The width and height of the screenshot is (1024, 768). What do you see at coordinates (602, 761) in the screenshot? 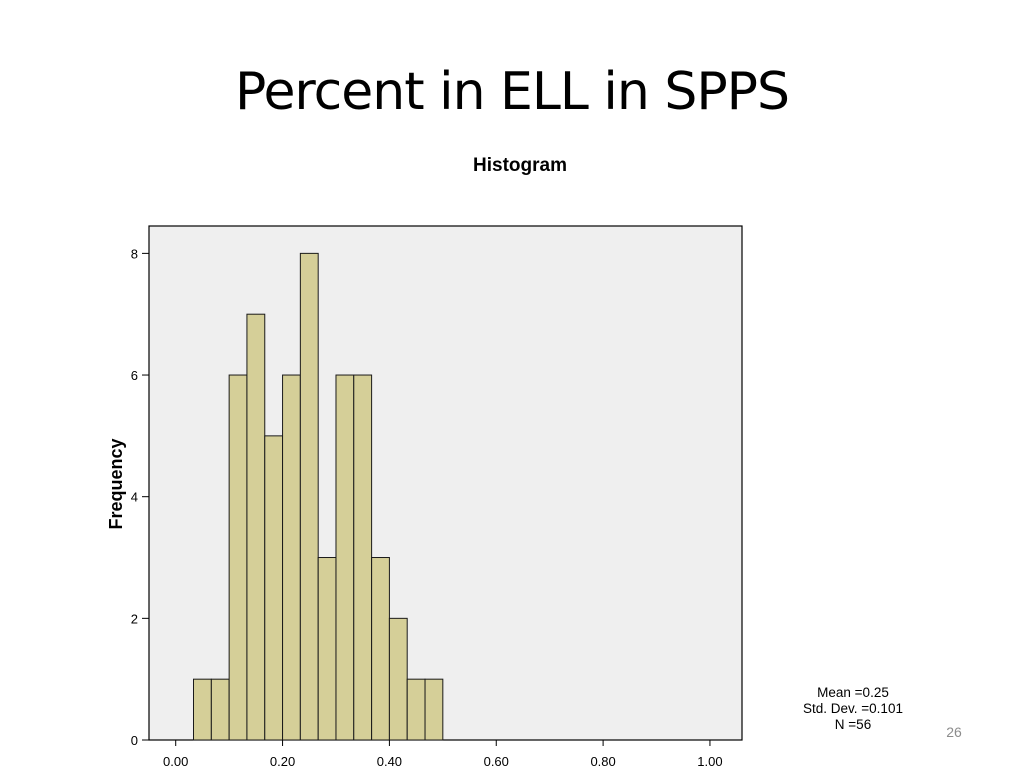
I see `x-tick-label: 0.80` at bounding box center [602, 761].